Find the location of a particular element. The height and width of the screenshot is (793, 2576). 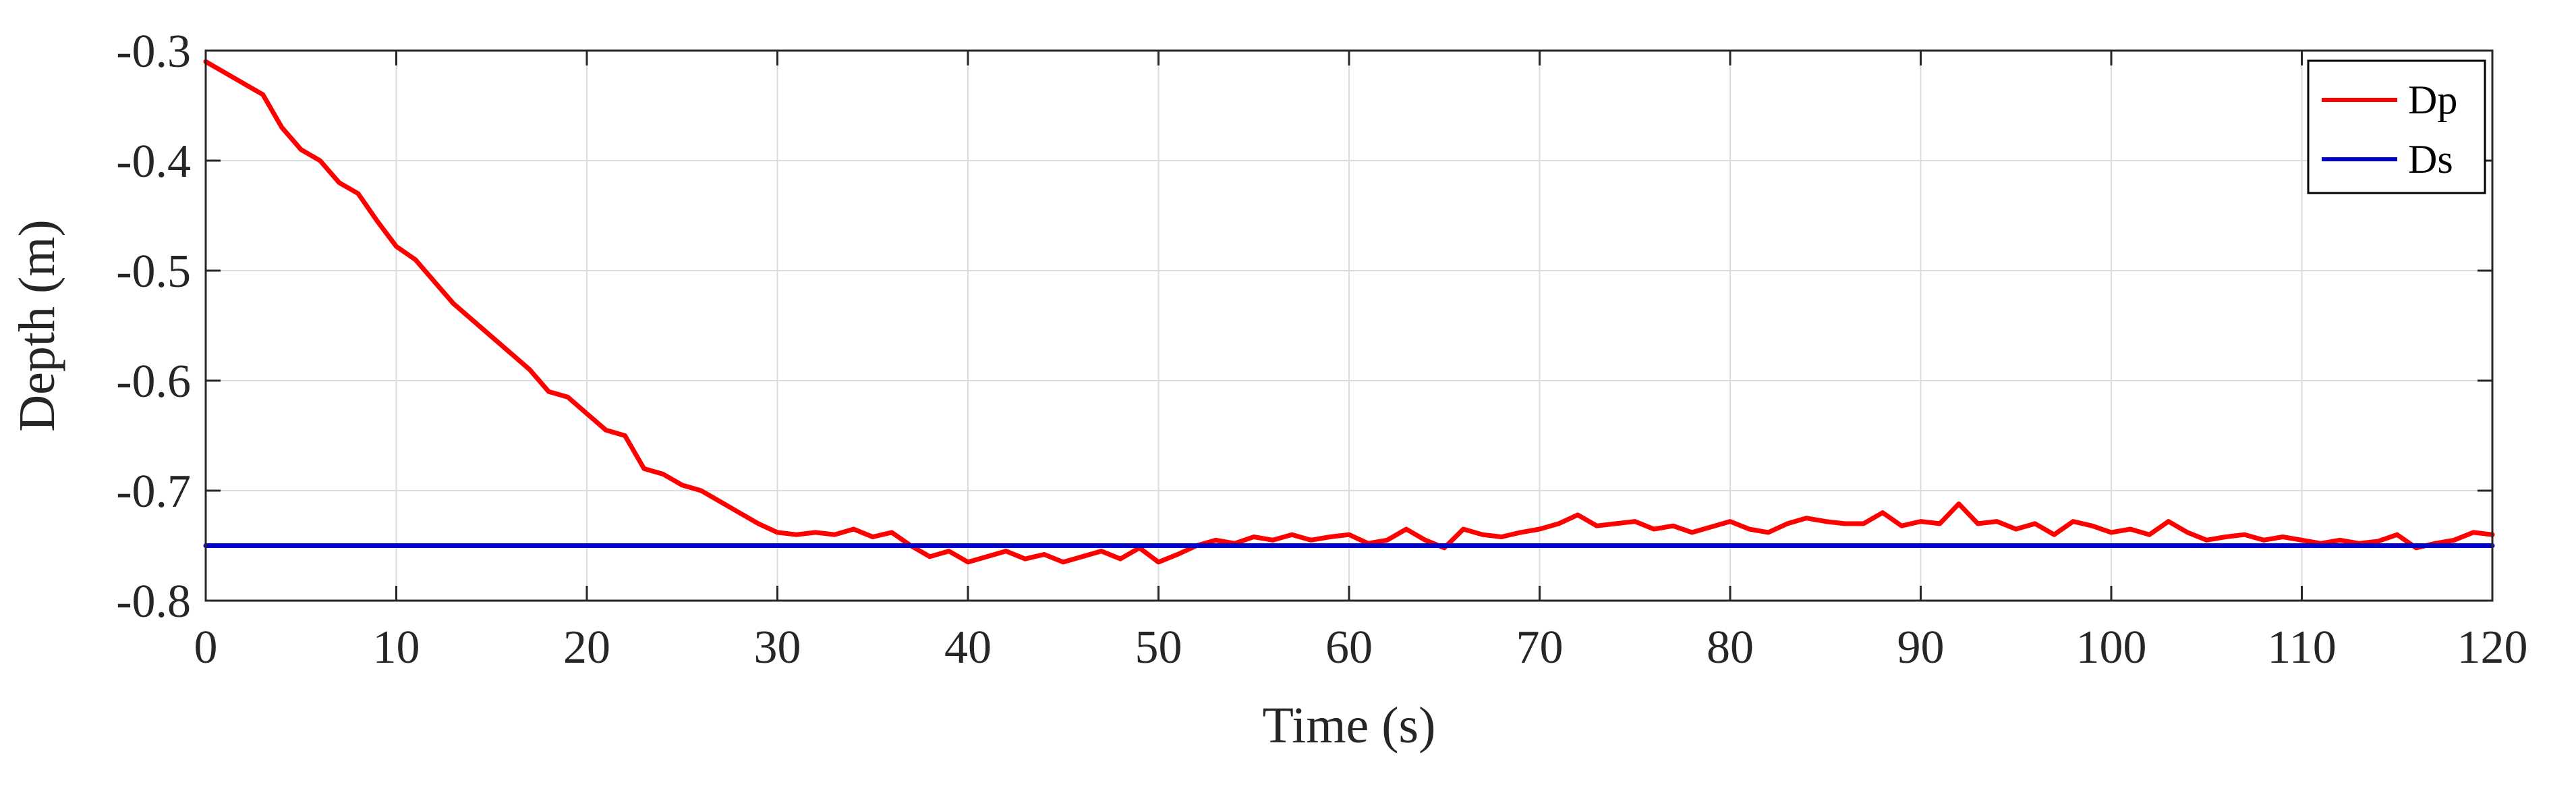

y-tick-label: -0.6 is located at coordinates (153, 382).